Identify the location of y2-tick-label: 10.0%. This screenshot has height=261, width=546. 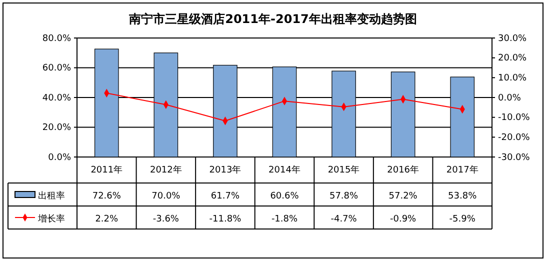
(513, 79).